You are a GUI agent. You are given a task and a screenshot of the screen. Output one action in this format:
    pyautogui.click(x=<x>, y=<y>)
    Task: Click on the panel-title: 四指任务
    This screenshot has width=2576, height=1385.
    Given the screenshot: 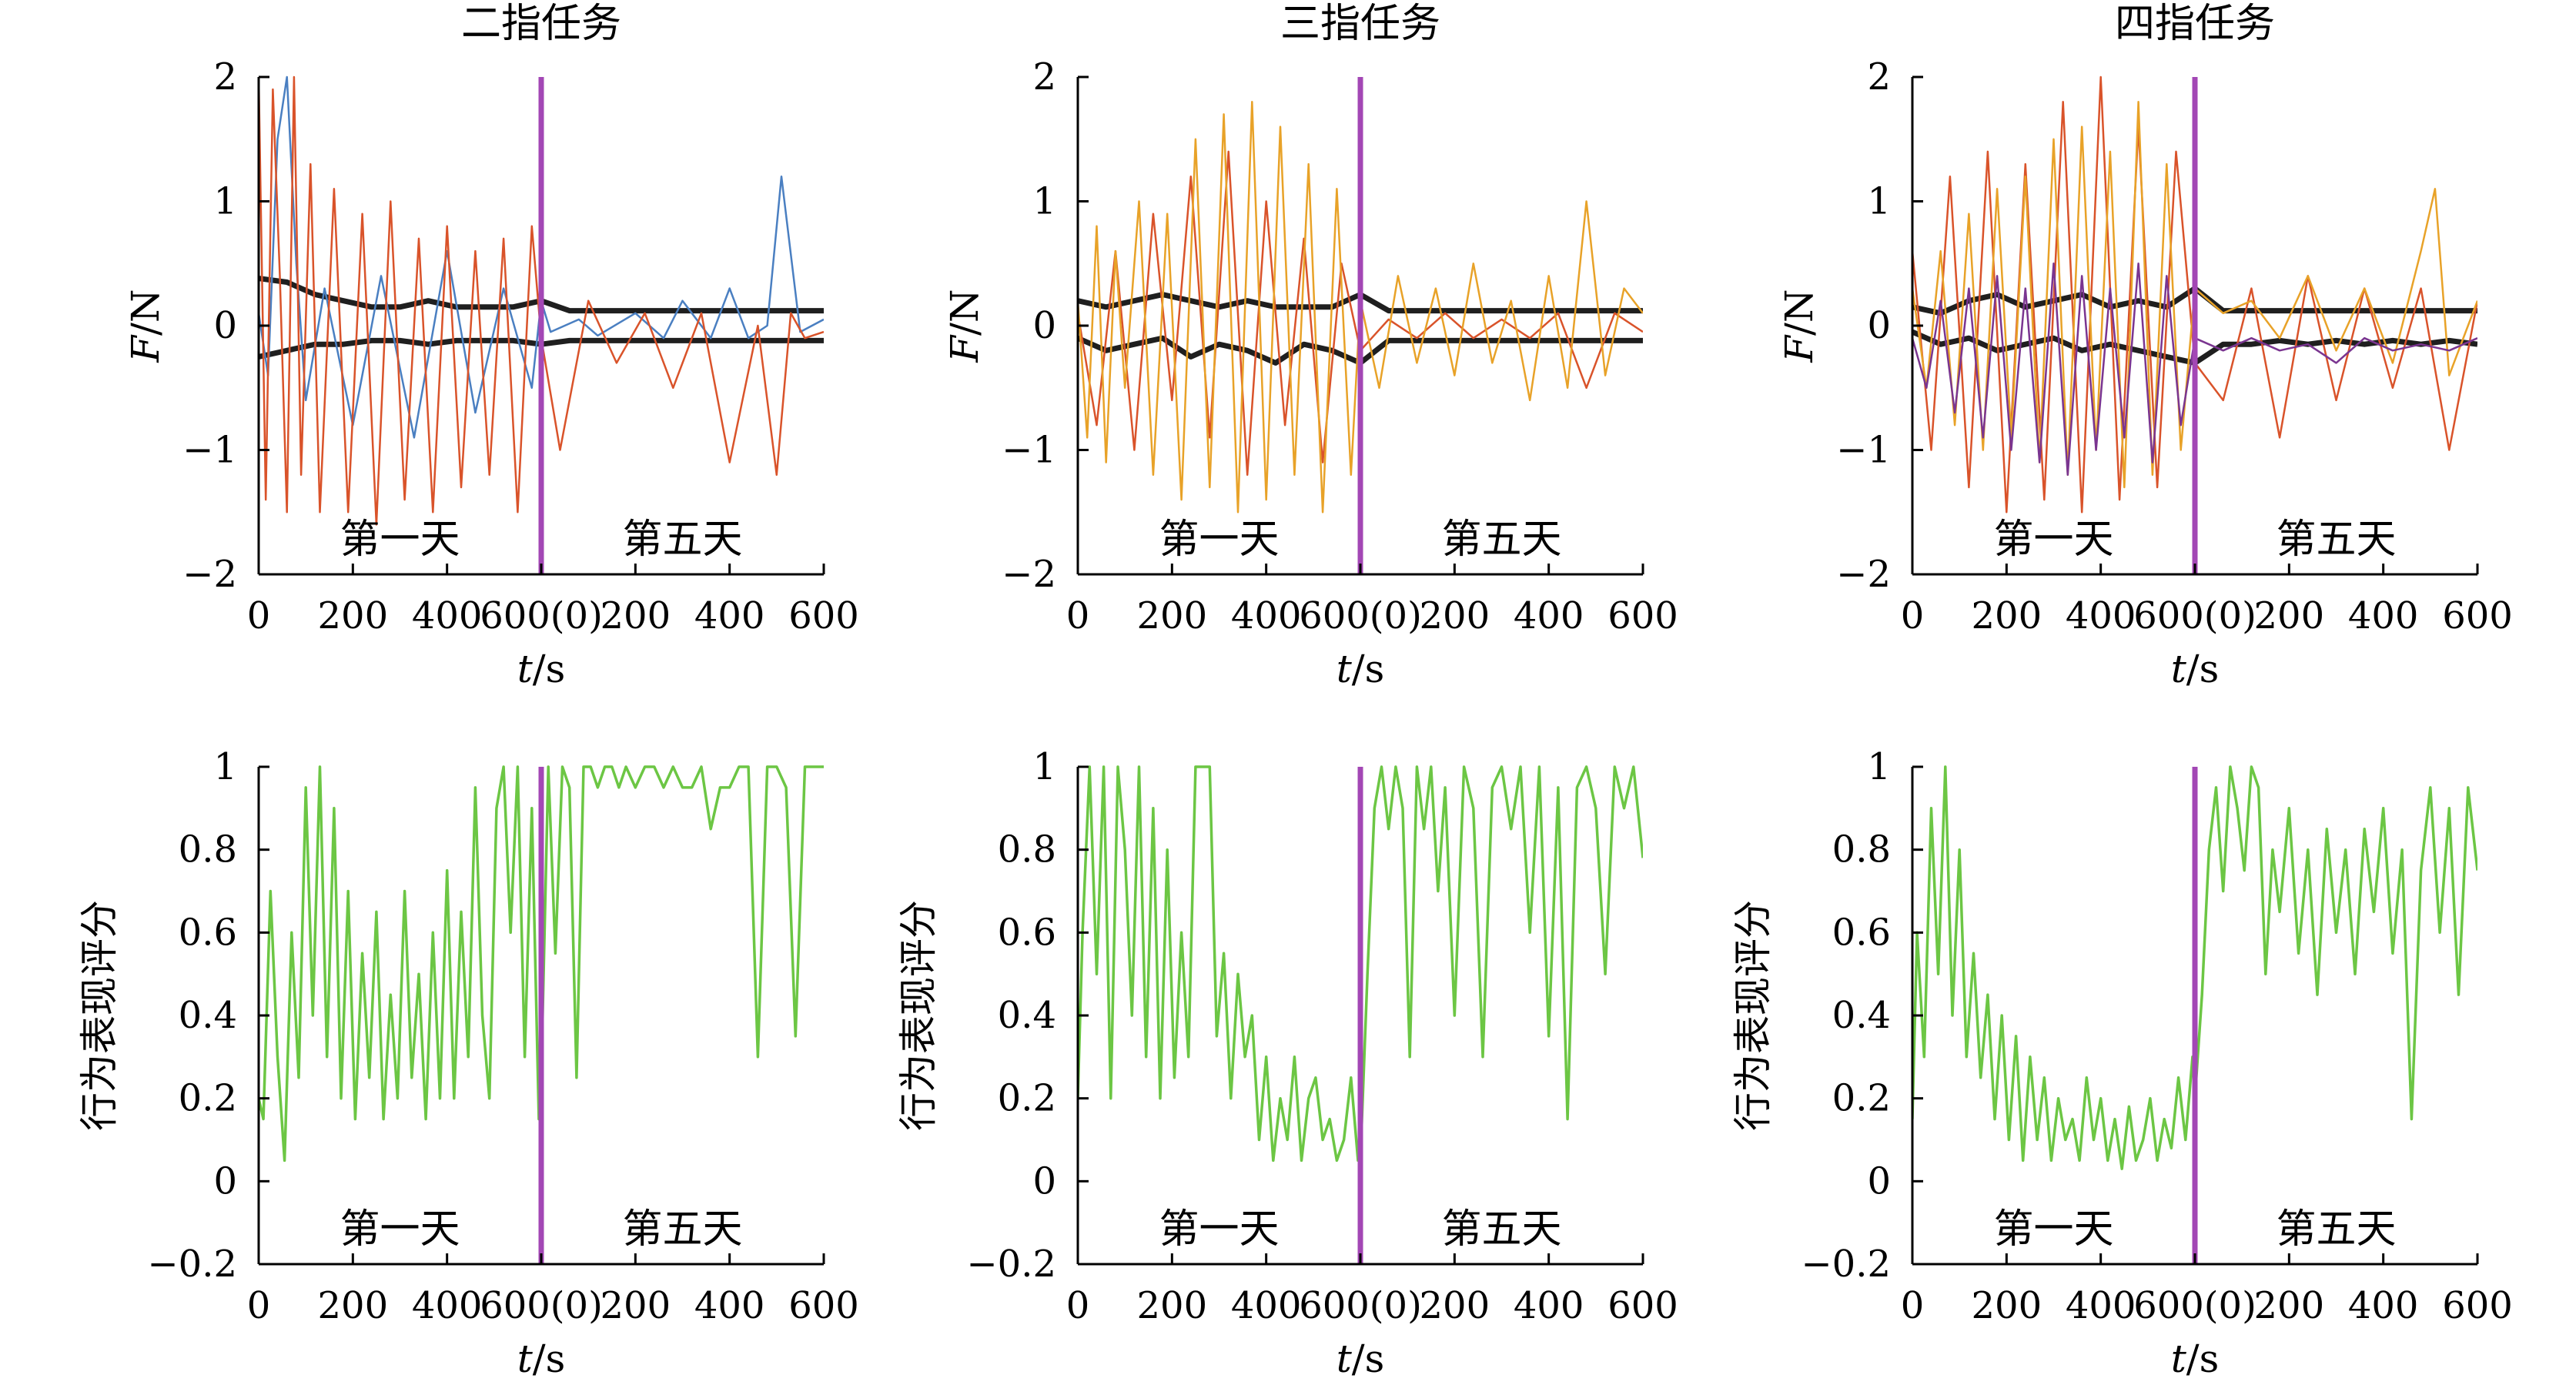 What is the action you would take?
    pyautogui.click(x=2195, y=24)
    